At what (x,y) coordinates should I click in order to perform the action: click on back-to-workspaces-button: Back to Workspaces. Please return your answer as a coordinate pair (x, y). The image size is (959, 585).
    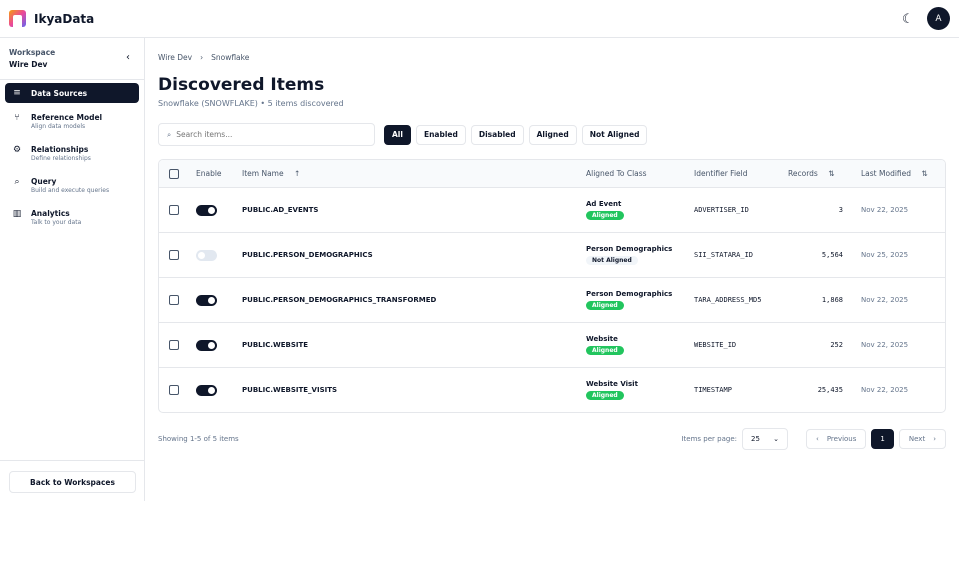
    Looking at the image, I should click on (72, 482).